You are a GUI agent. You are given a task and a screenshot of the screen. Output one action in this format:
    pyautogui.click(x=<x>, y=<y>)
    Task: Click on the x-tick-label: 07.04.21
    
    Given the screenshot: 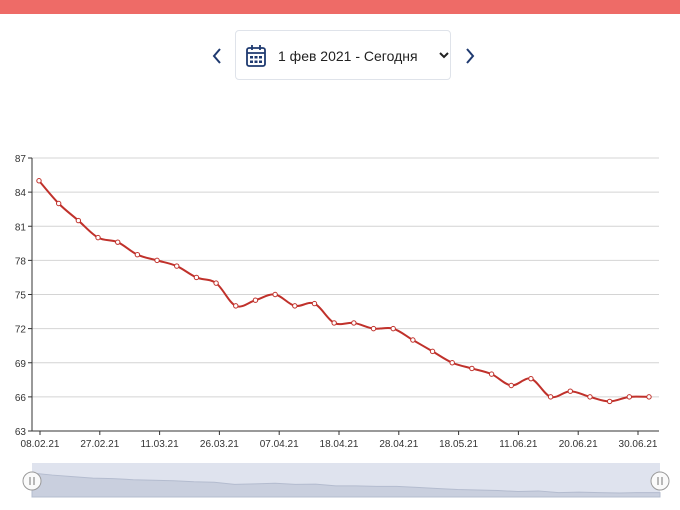 What is the action you would take?
    pyautogui.click(x=279, y=444)
    